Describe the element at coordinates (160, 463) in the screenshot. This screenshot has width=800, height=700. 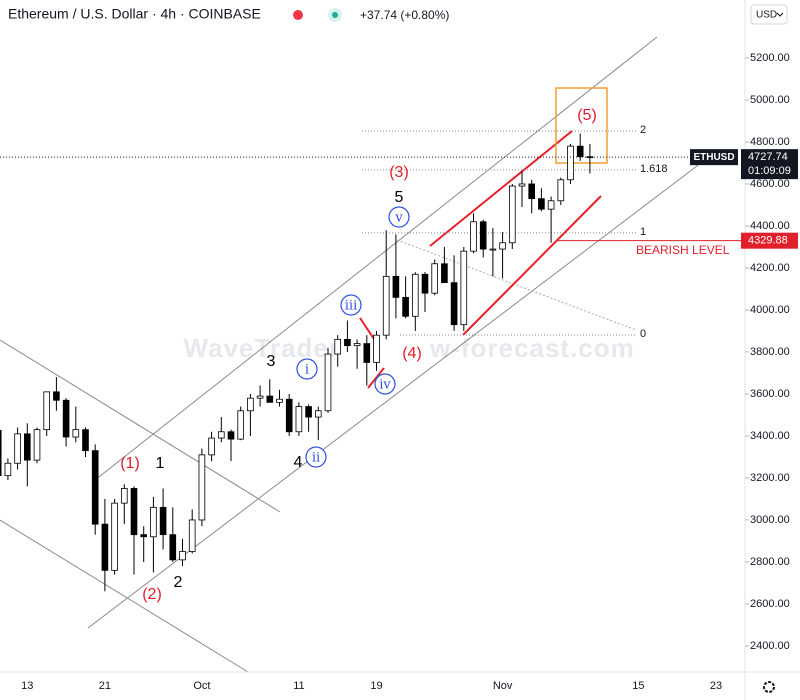
I see `wave-label: 1` at that location.